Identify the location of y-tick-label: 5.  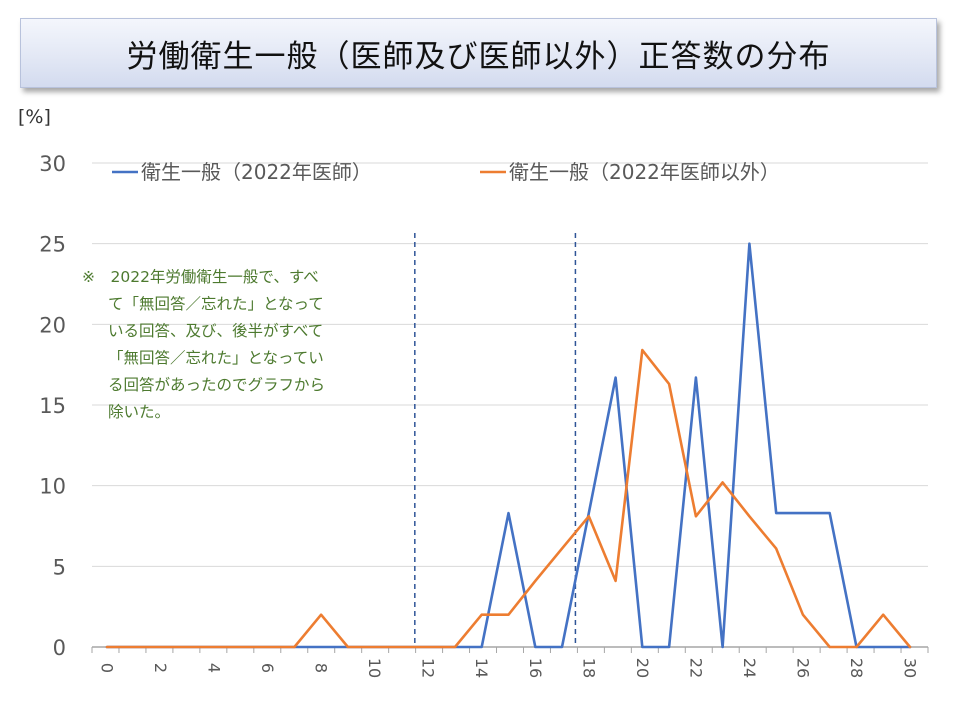
(59, 567).